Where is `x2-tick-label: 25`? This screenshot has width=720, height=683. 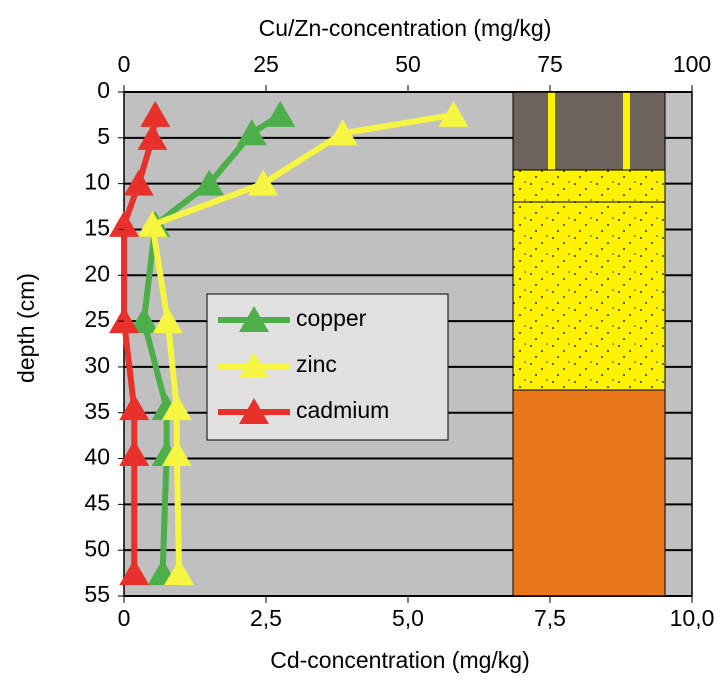 x2-tick-label: 25 is located at coordinates (266, 64).